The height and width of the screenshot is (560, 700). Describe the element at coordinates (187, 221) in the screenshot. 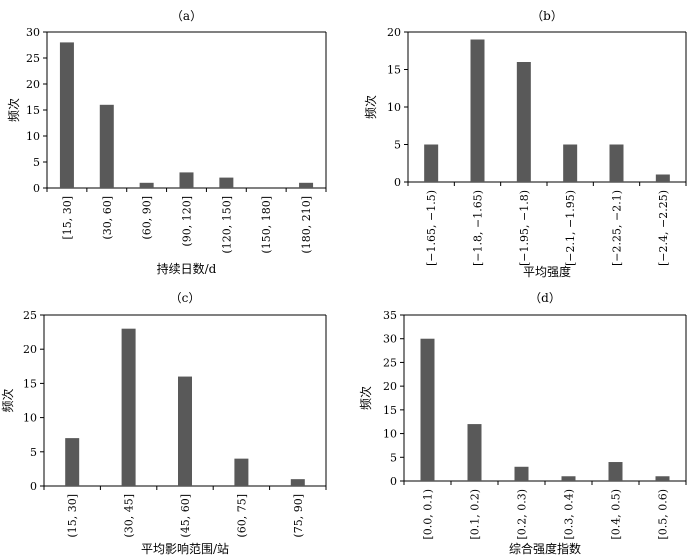

I see `x-category-label: (90, 120]` at that location.